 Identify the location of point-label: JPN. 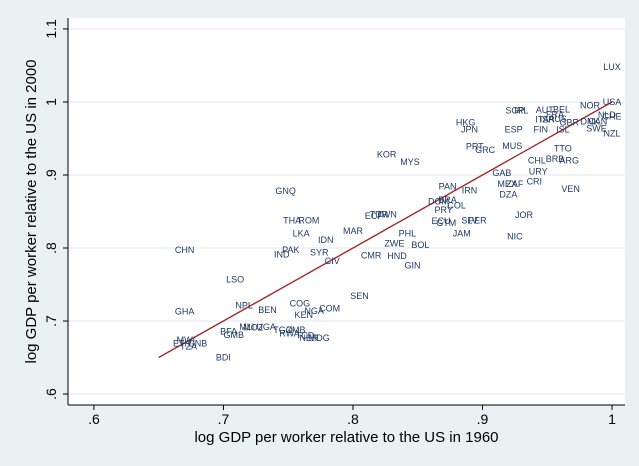
(469, 130).